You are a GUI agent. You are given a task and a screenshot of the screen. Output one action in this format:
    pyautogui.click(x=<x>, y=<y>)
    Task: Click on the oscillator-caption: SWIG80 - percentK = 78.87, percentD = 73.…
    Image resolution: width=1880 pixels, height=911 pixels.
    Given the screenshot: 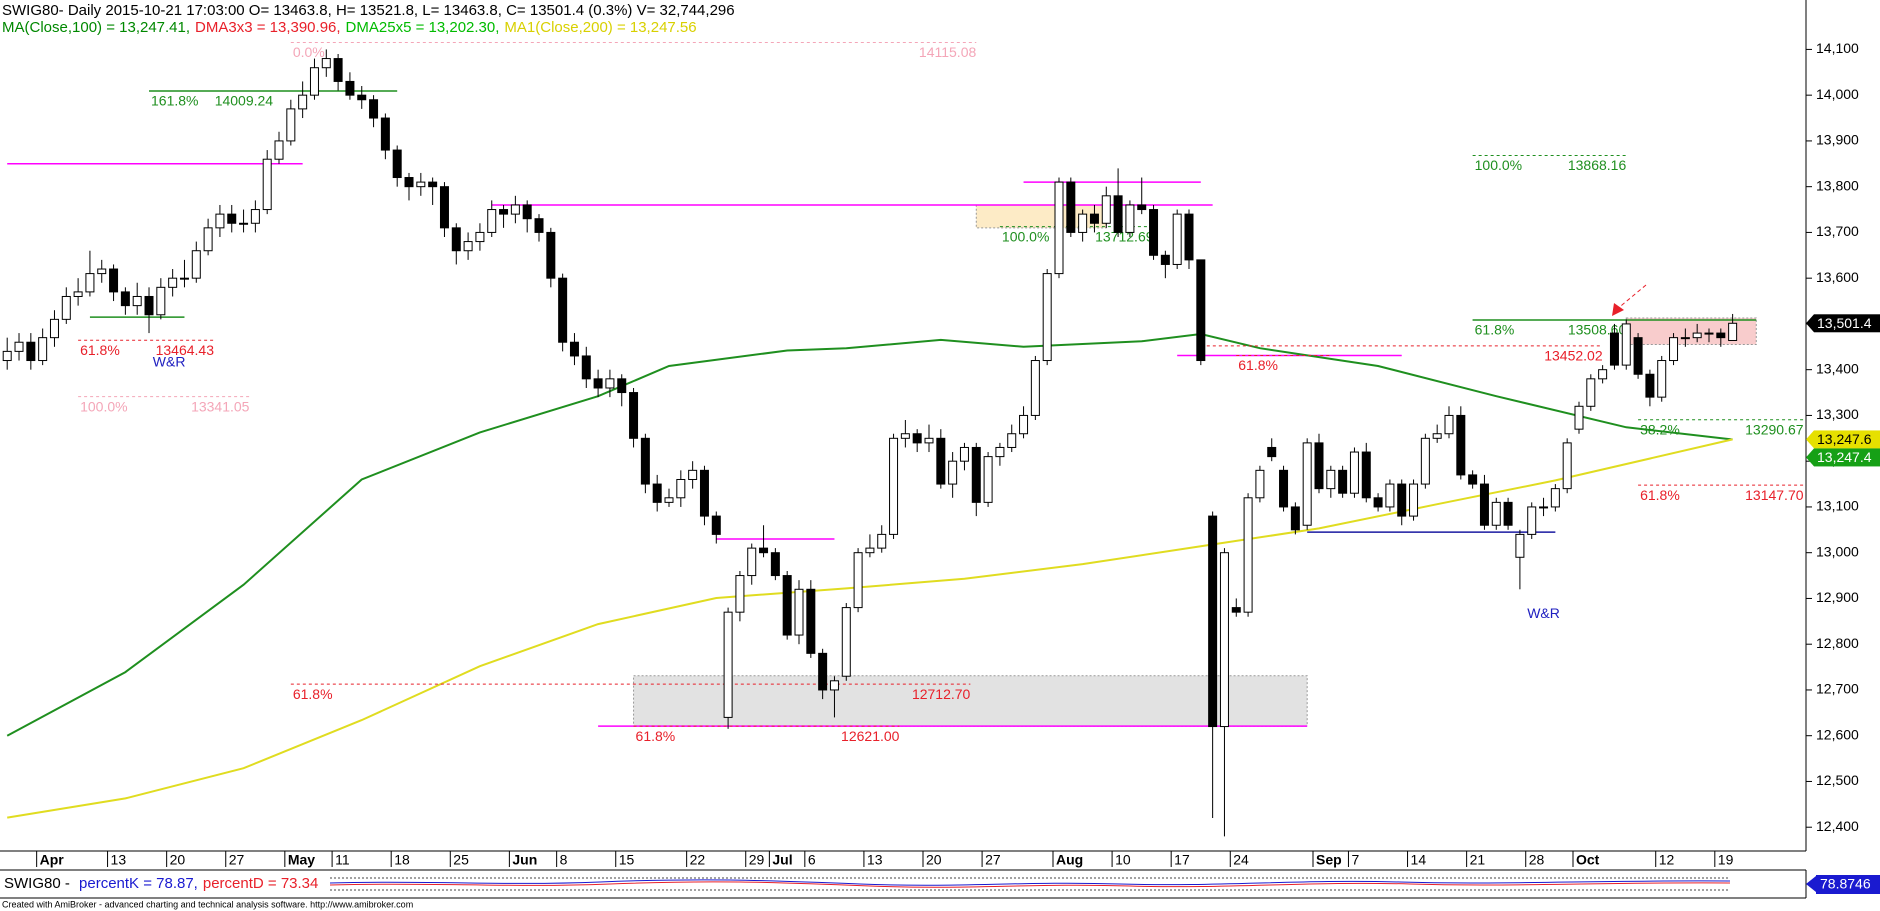 What is the action you would take?
    pyautogui.click(x=161, y=883)
    